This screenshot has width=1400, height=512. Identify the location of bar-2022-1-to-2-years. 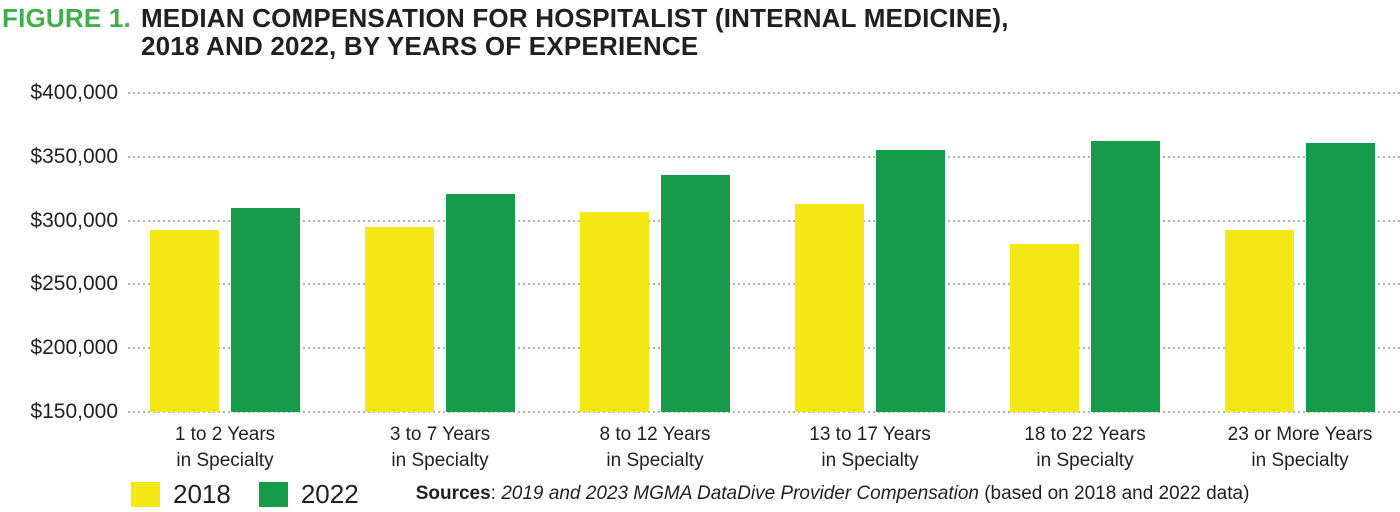
(265, 309).